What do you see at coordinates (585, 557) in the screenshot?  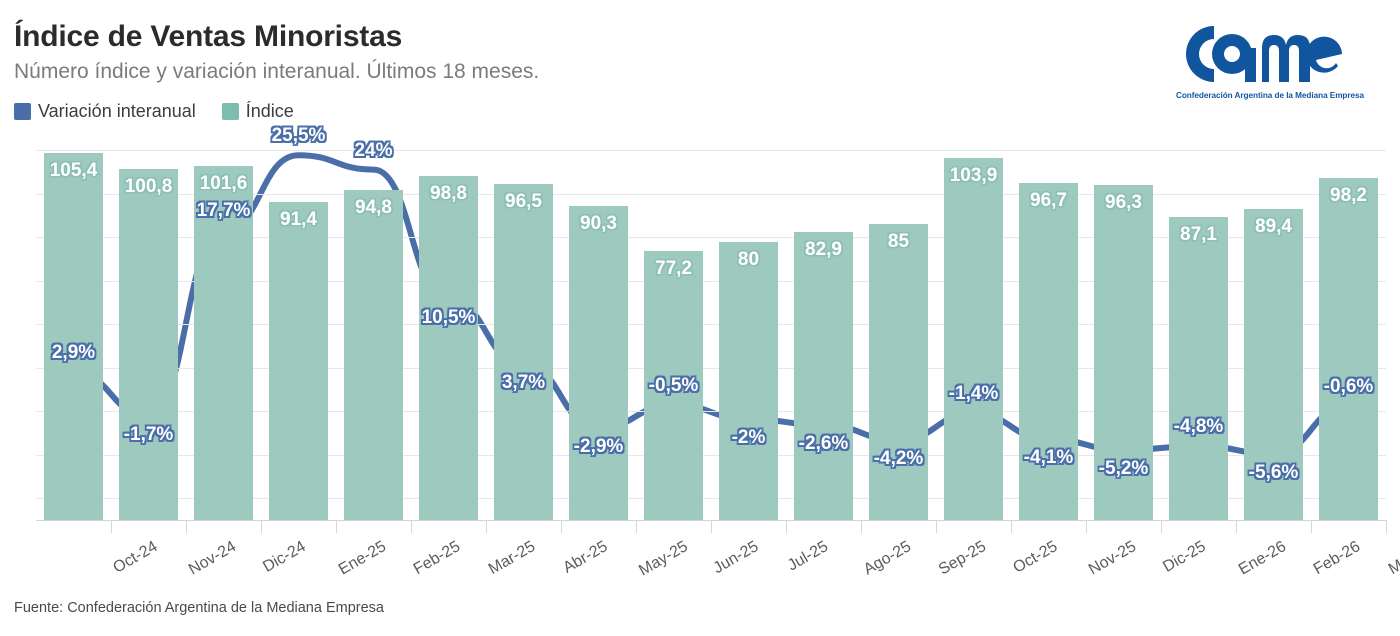 I see `x-axis-label: Abr-25` at bounding box center [585, 557].